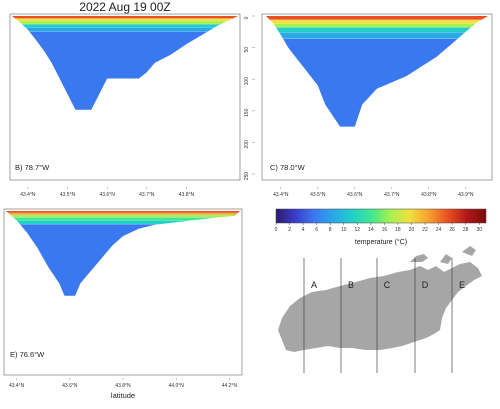  I want to click on colorbar-tick-label: 26, so click(452, 230).